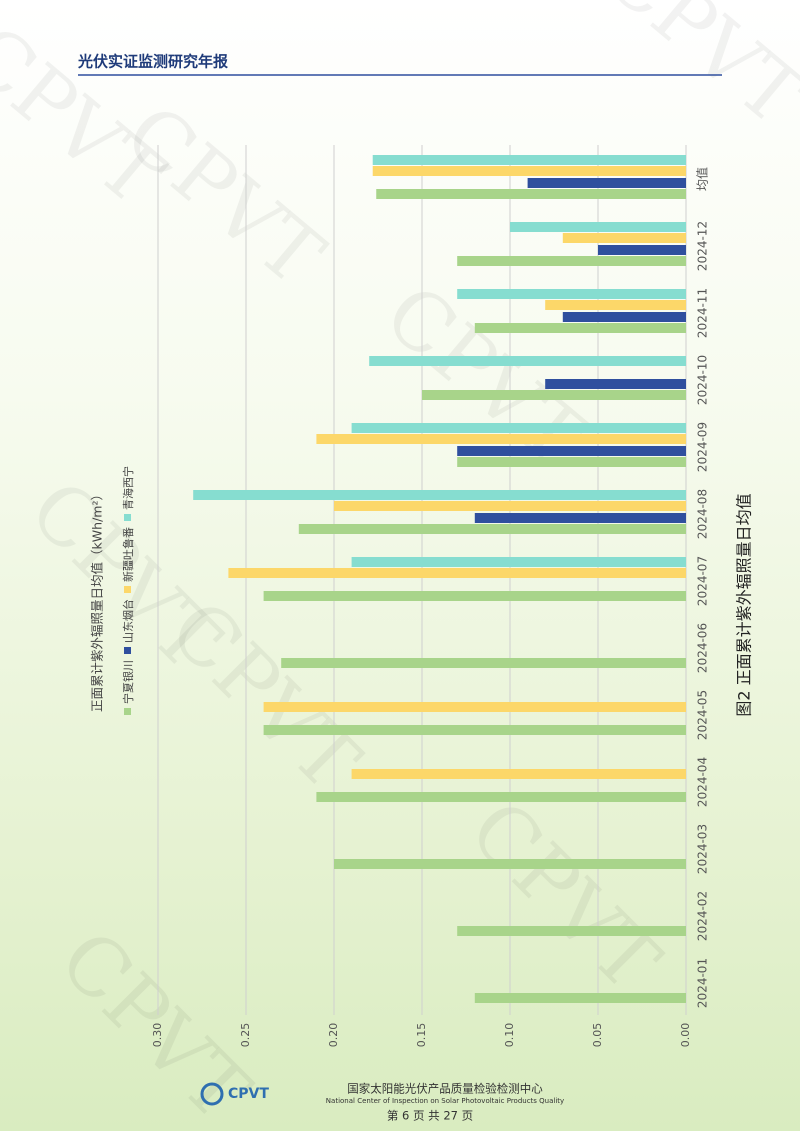 Image resolution: width=800 pixels, height=1131 pixels. Describe the element at coordinates (703, 983) in the screenshot. I see `x-tick-label: 2024-01` at that location.